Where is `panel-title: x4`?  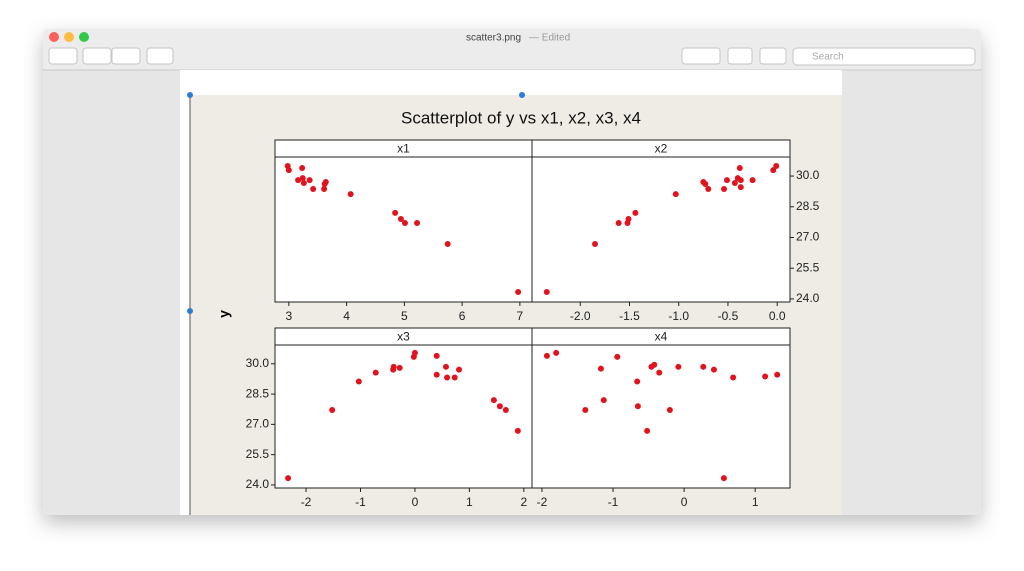
panel-title: x4 is located at coordinates (661, 337).